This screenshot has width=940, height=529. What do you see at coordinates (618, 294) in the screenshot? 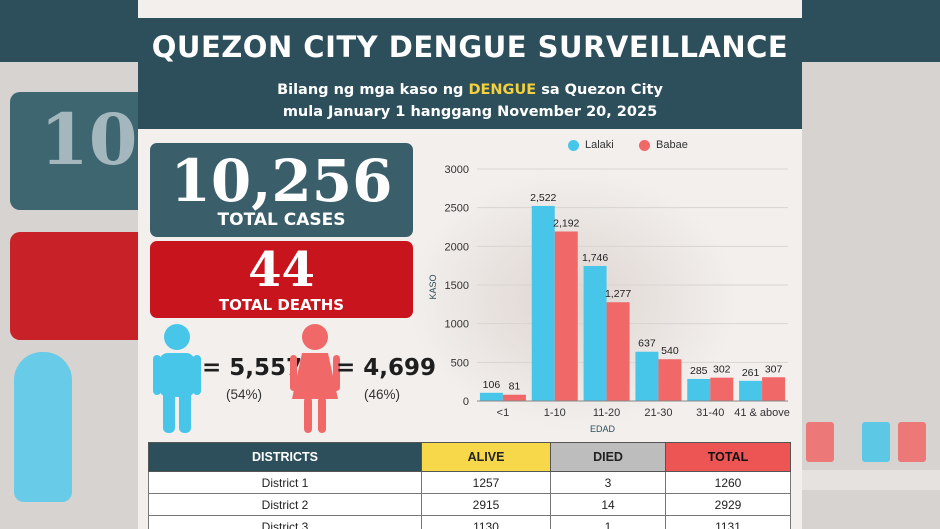
I see `data-label: 1,277` at bounding box center [618, 294].